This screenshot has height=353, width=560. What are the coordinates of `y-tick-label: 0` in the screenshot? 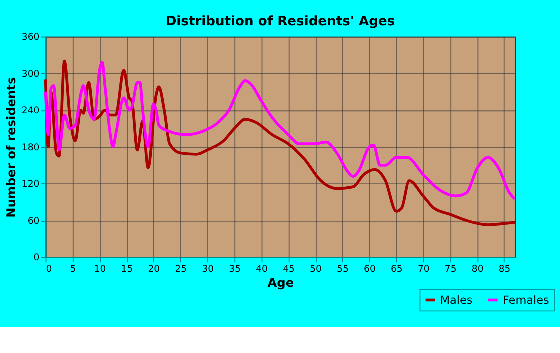 It's located at (37, 258).